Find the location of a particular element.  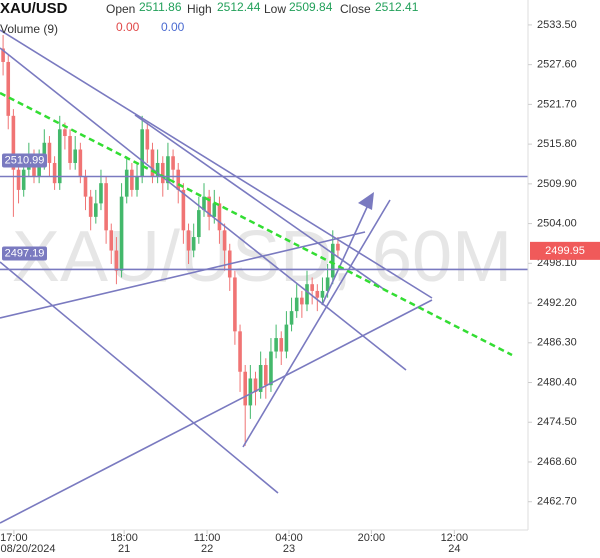

chart-title: XAU/USD is located at coordinates (34, 8).